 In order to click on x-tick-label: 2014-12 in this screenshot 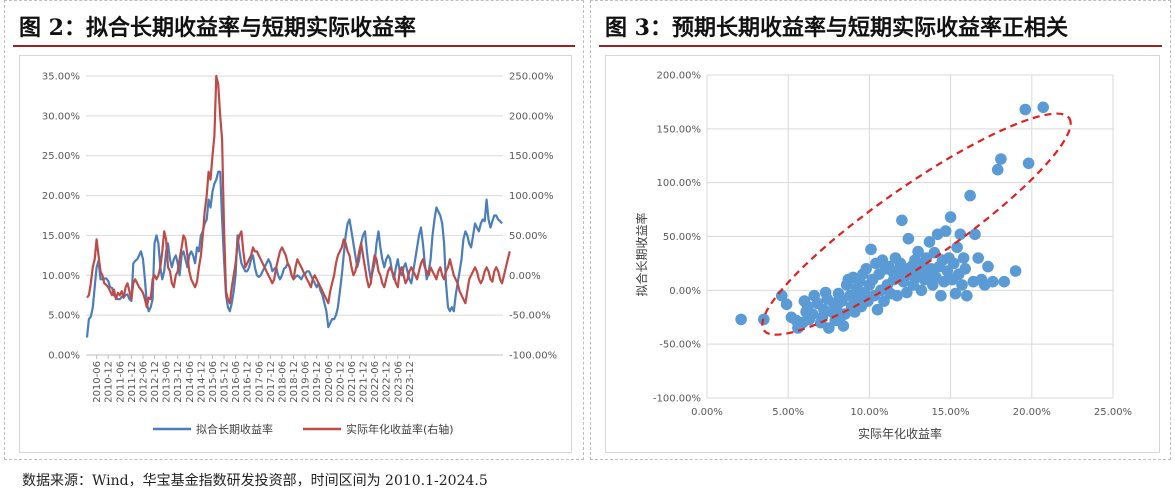, I will do `click(201, 382)`.